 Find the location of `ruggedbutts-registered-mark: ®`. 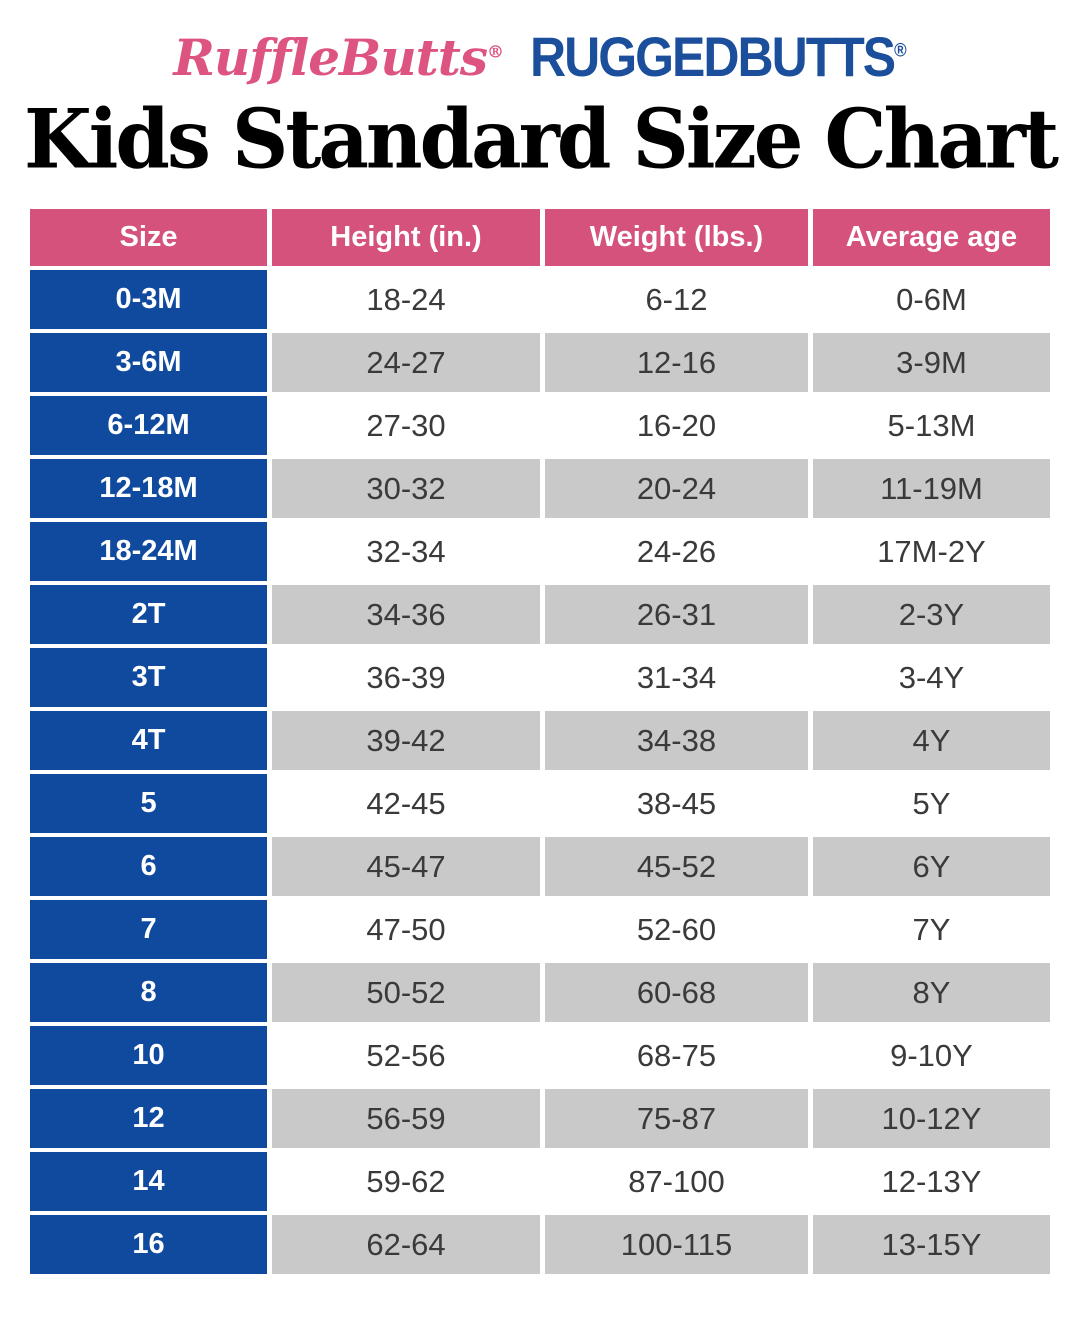

ruggedbutts-registered-mark: ® is located at coordinates (900, 50).